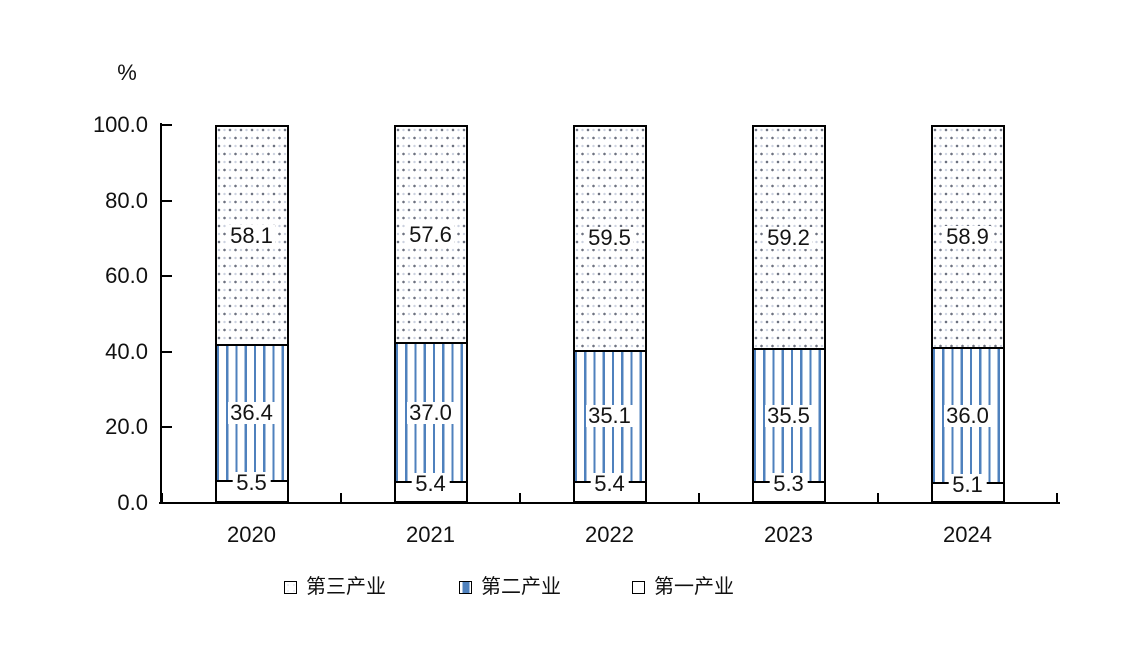  What do you see at coordinates (465, 587) in the screenshot?
I see `legend-swatch-stripes-icon` at bounding box center [465, 587].